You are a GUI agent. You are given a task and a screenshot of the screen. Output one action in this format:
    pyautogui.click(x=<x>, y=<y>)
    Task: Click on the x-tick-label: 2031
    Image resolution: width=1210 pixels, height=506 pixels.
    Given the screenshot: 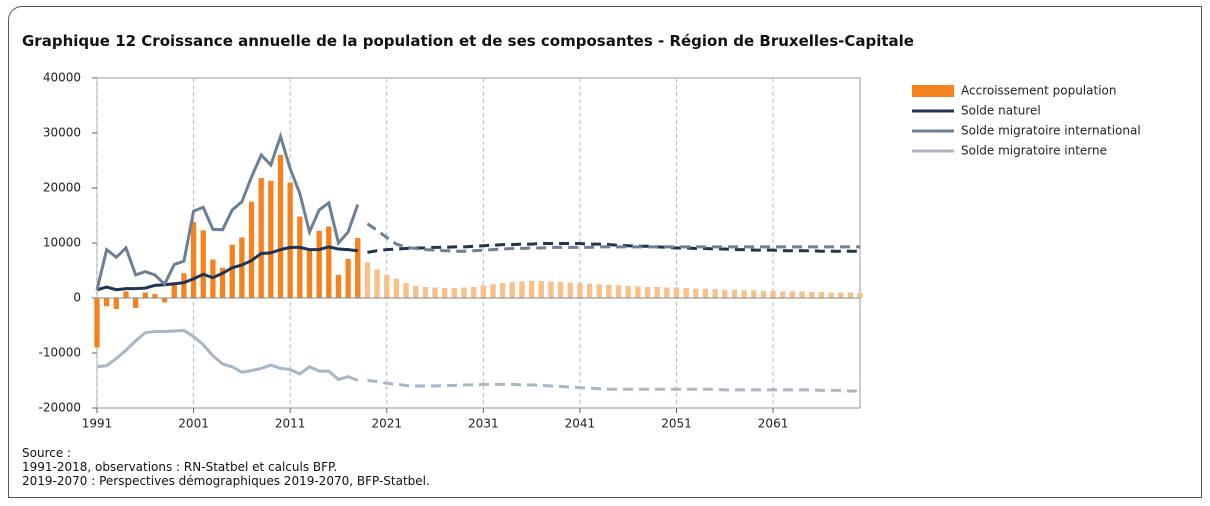 What is the action you would take?
    pyautogui.click(x=483, y=424)
    